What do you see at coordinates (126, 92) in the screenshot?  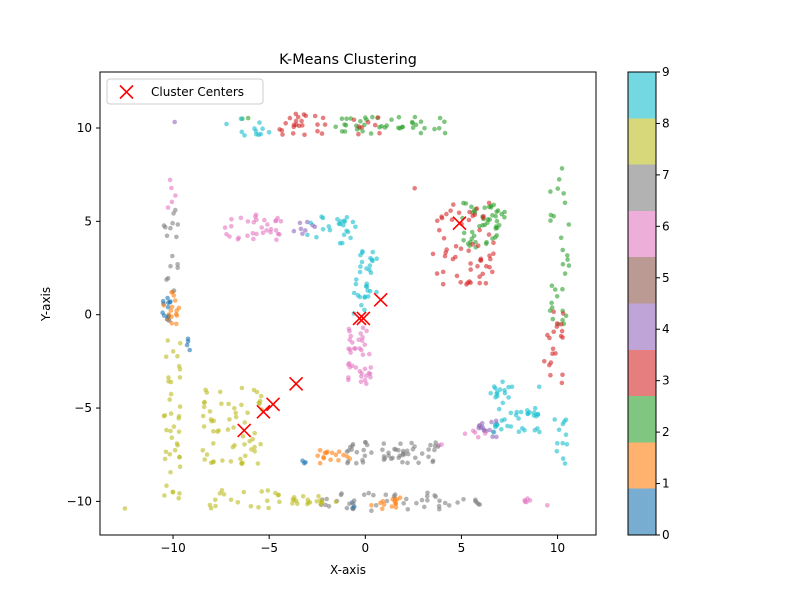 I see `legend-marker-x-icon` at bounding box center [126, 92].